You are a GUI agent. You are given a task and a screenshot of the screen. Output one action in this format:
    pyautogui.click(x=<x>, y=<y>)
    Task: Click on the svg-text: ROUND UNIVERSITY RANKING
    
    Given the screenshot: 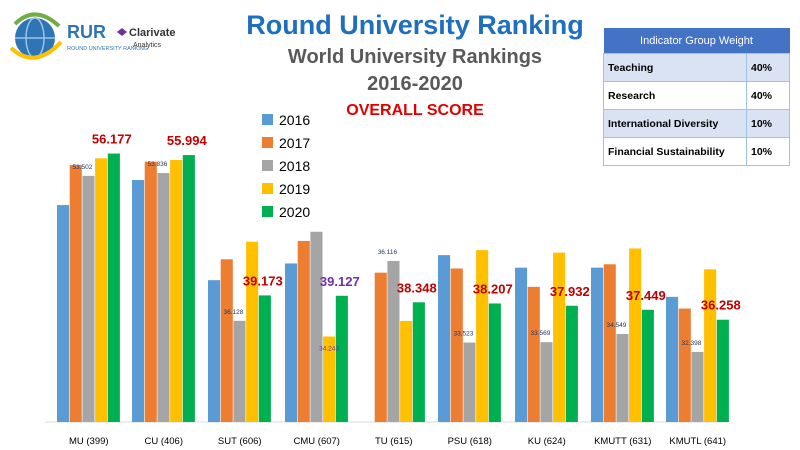 What is the action you would take?
    pyautogui.click(x=107, y=49)
    